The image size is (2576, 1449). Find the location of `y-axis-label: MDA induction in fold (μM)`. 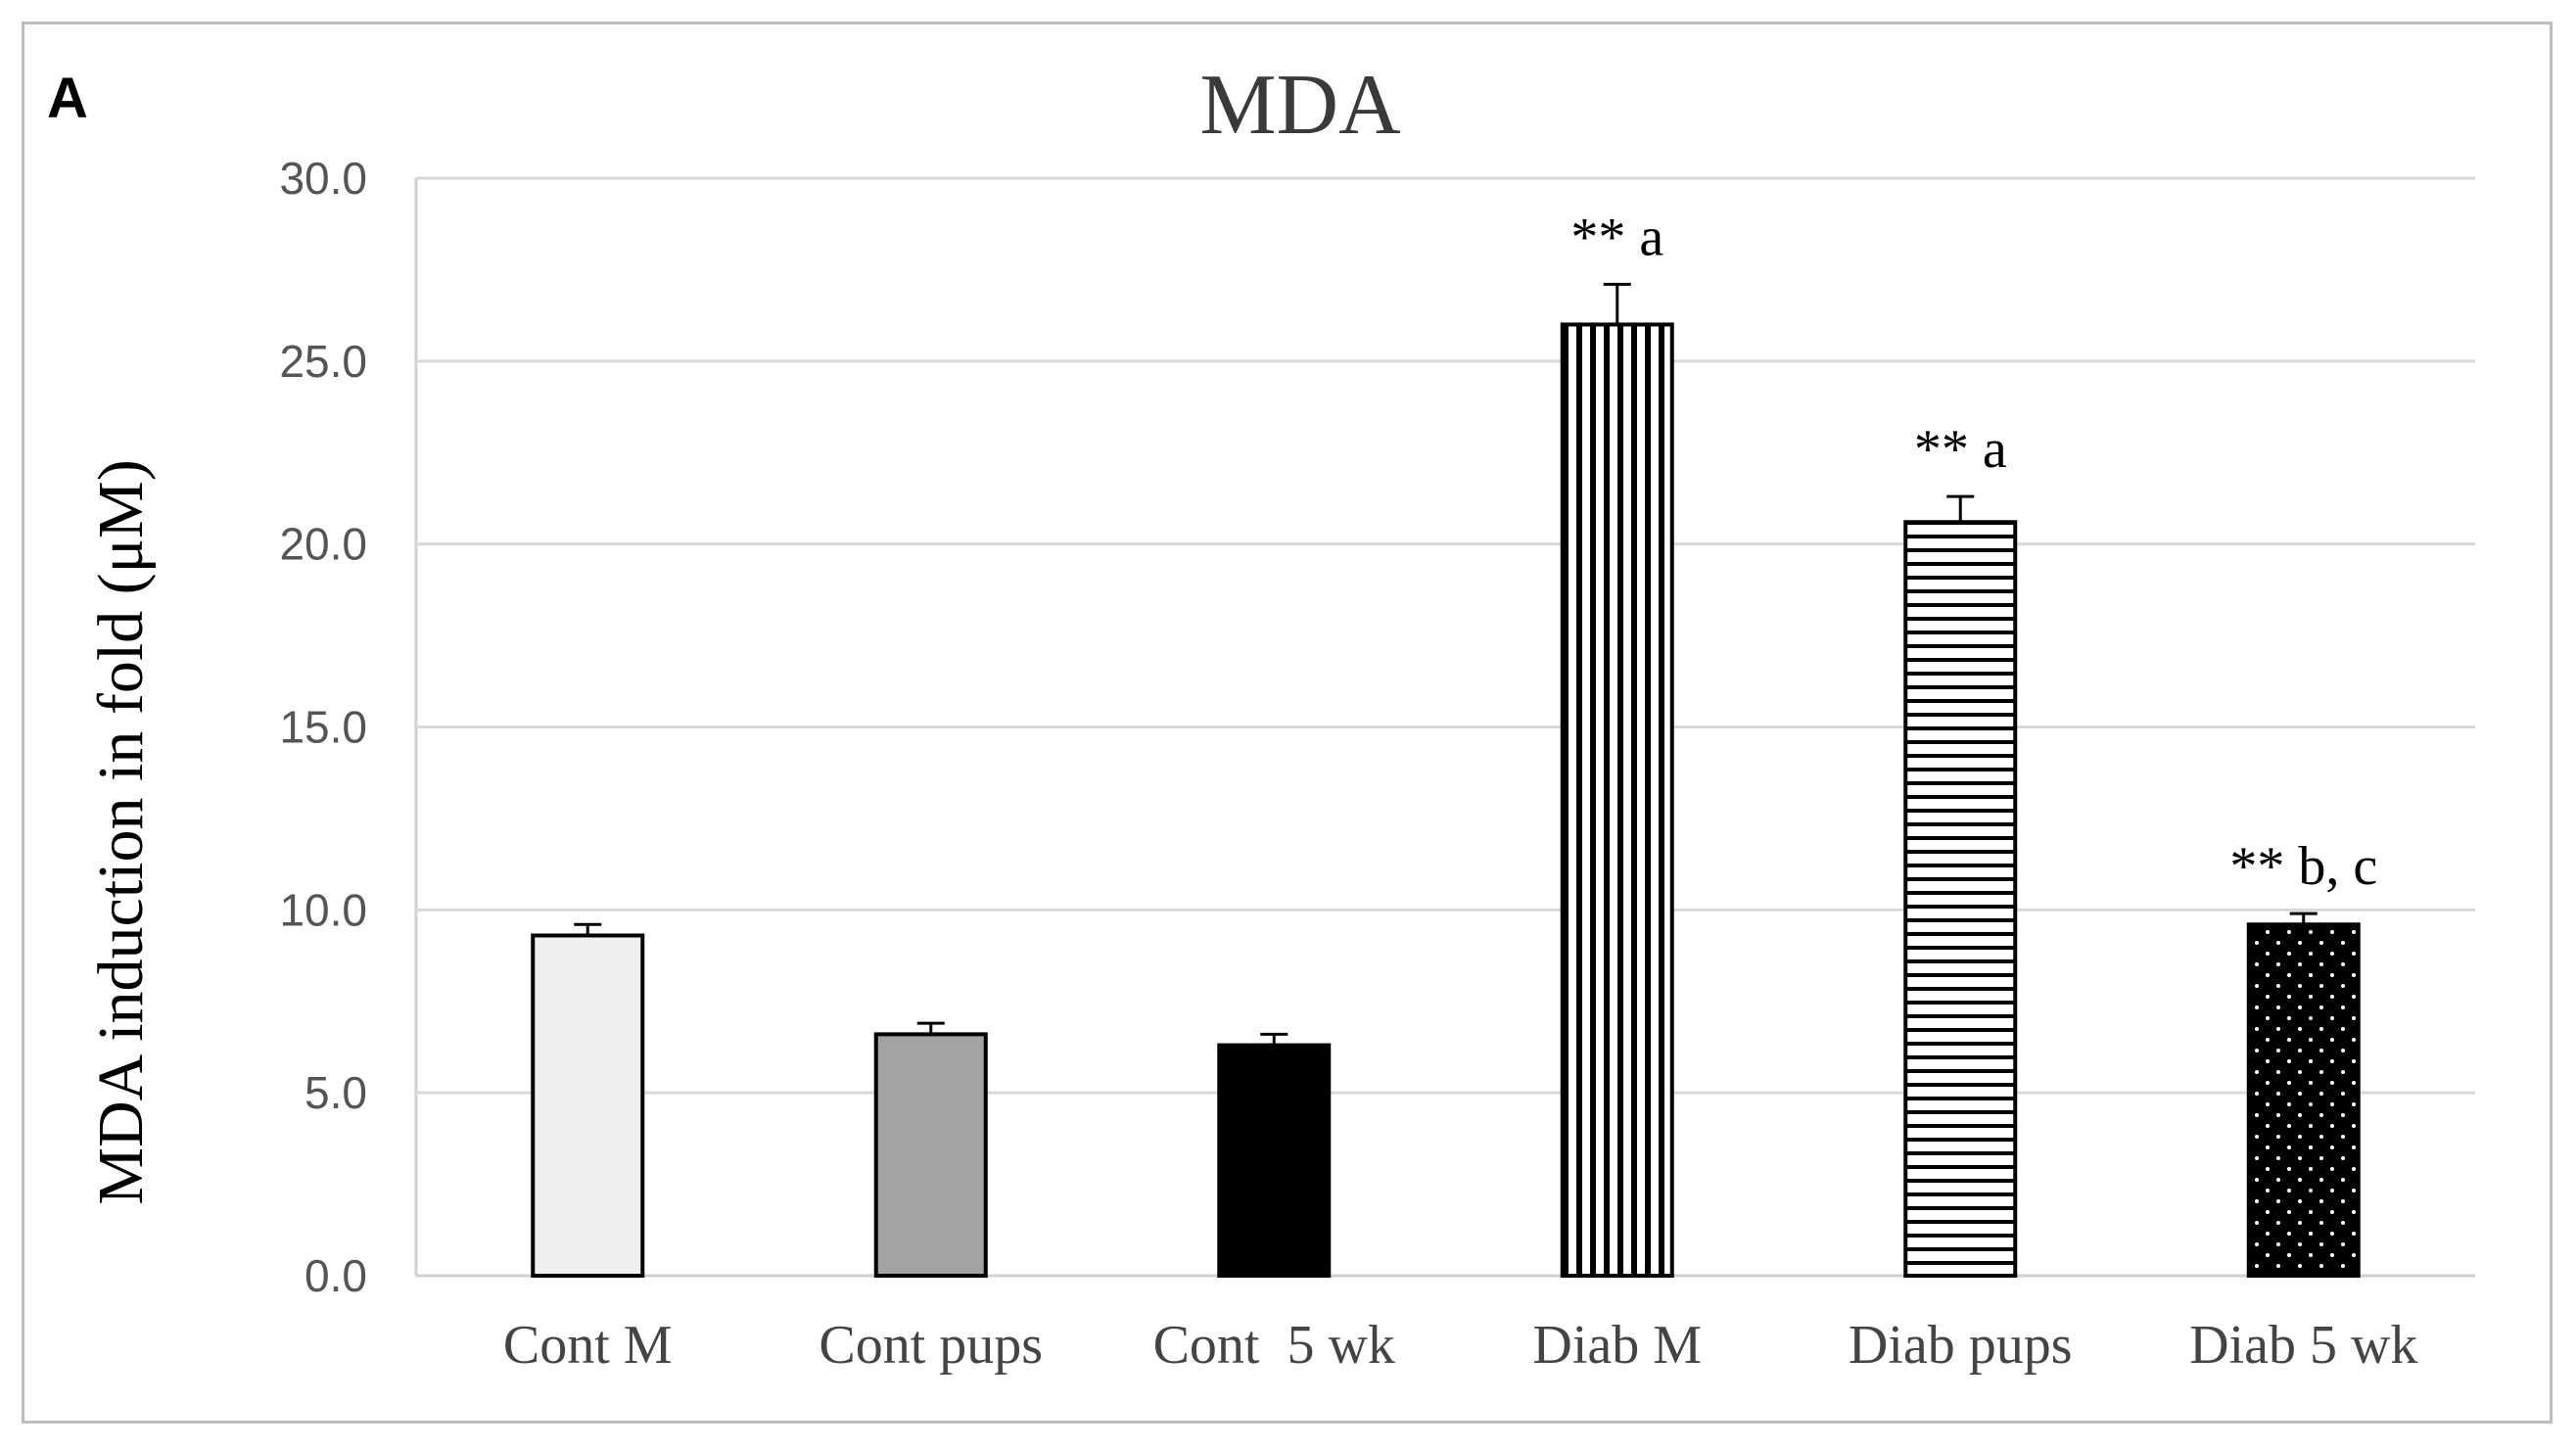

y-axis-label: MDA induction in fold (μM) is located at coordinates (121, 831).